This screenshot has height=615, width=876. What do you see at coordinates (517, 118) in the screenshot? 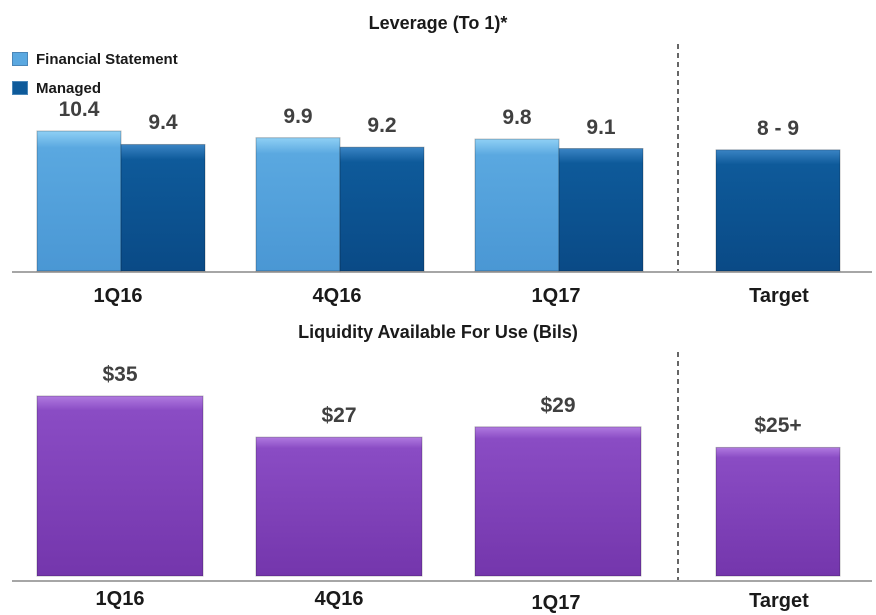
I see `leverage-value-label-1q17-financial-statement: 9.8` at bounding box center [517, 118].